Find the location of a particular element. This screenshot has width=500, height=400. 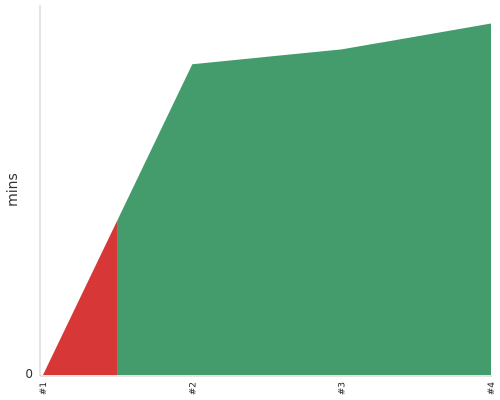

y-axis-label: mins is located at coordinates (13, 190).